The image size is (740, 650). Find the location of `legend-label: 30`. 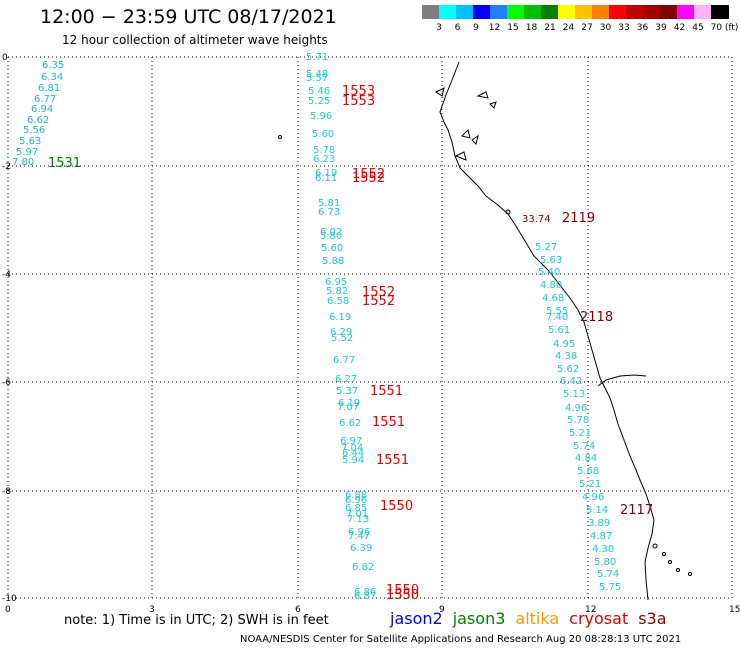

legend-label: 30 is located at coordinates (605, 28).